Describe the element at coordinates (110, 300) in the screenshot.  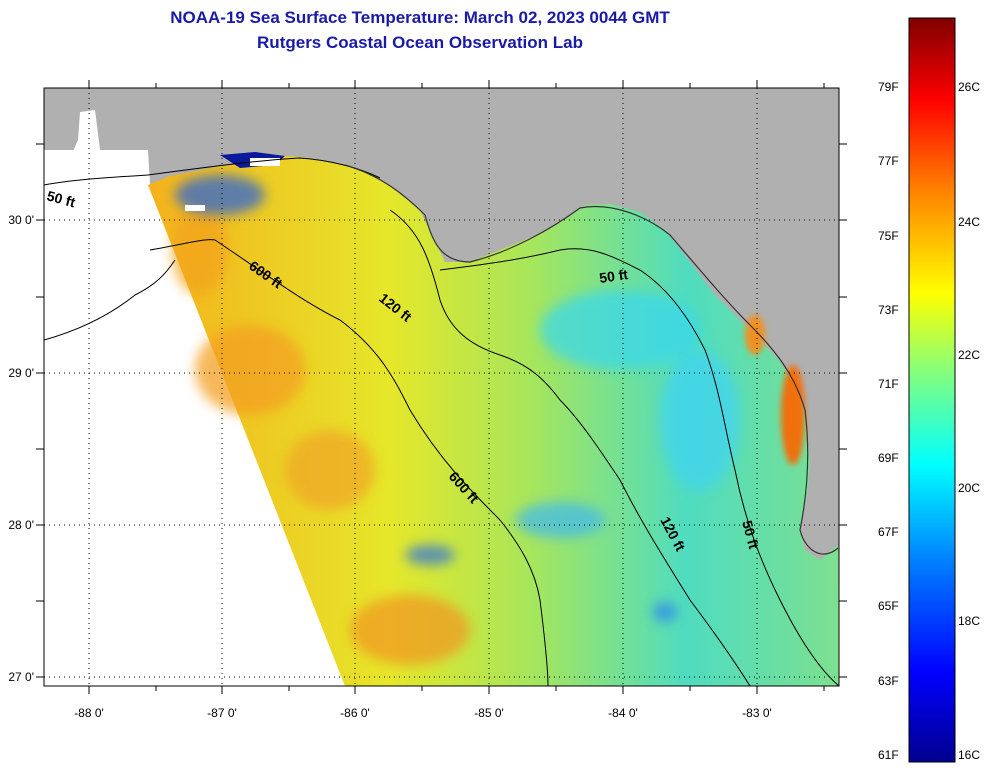
I see `contour-outer` at that location.